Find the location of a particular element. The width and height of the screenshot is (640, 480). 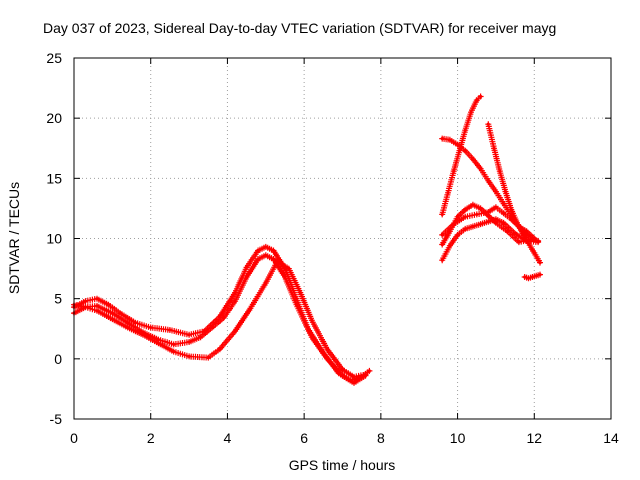

y-tick-label: 25 is located at coordinates (54, 58).